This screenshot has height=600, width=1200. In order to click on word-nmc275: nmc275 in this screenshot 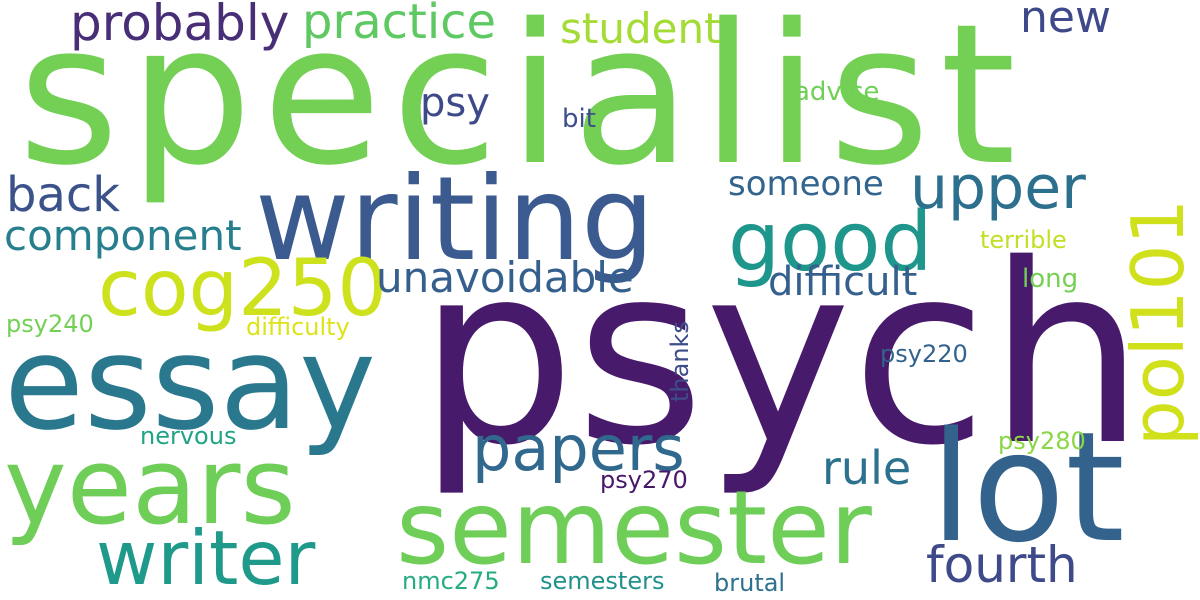, I will do `click(451, 581)`.